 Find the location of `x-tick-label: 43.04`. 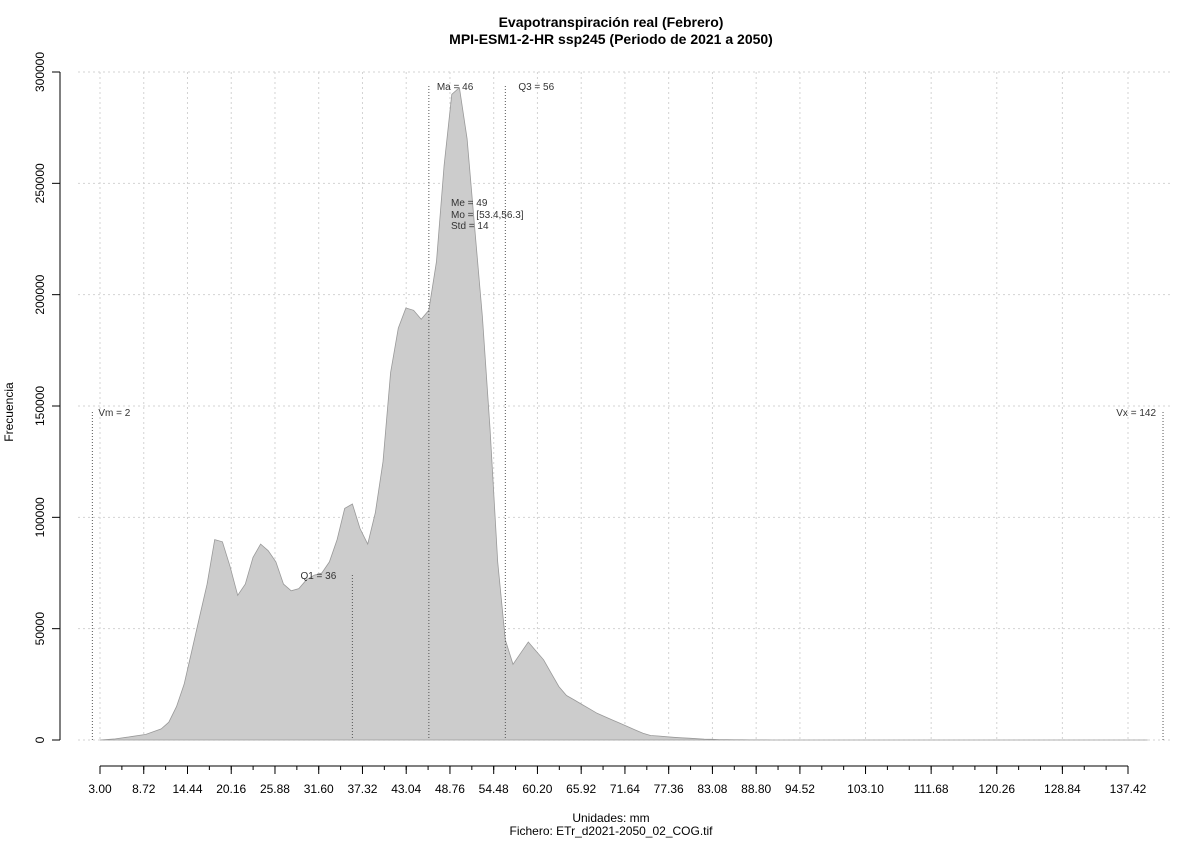

x-tick-label: 43.04 is located at coordinates (406, 789).